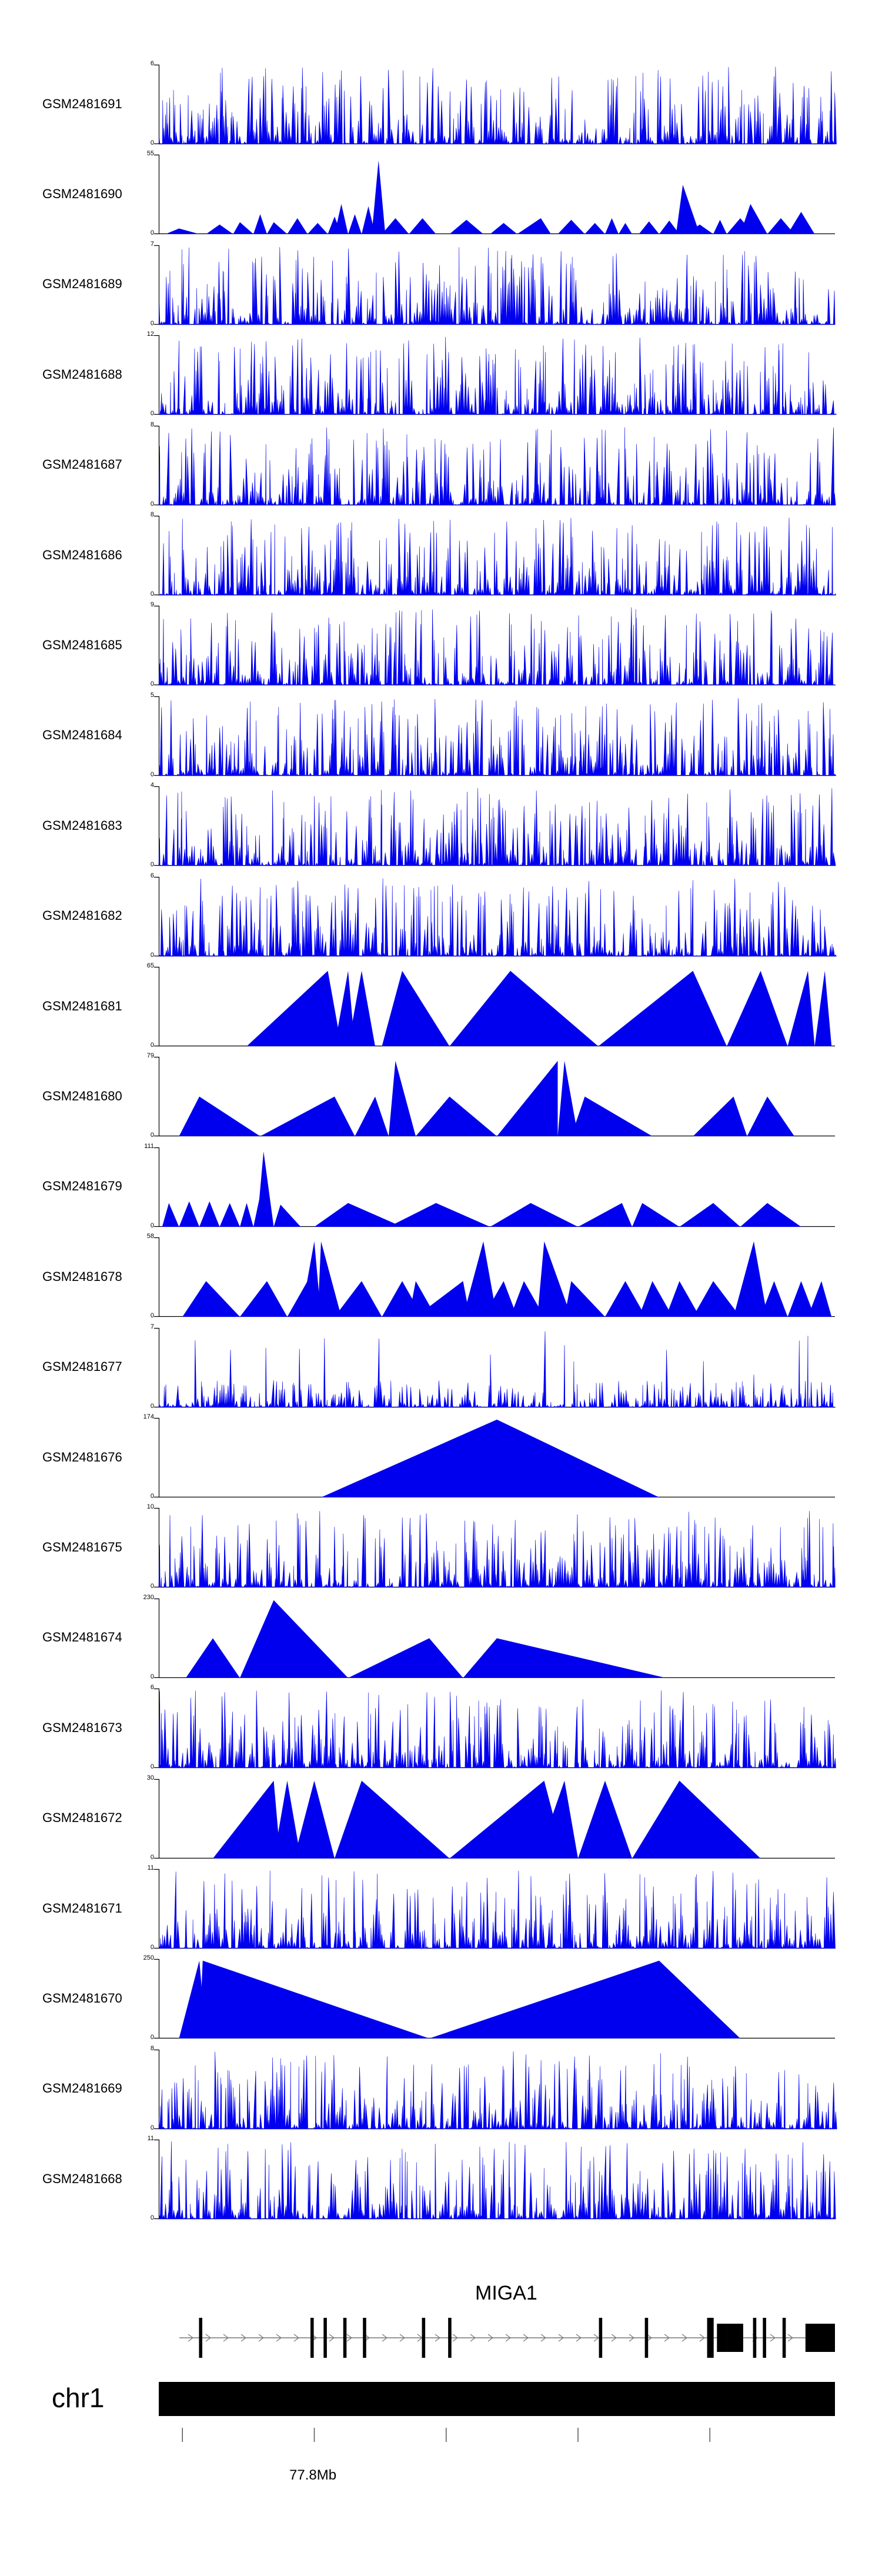  What do you see at coordinates (82, 1637) in the screenshot?
I see `track-label: GSM2481674` at bounding box center [82, 1637].